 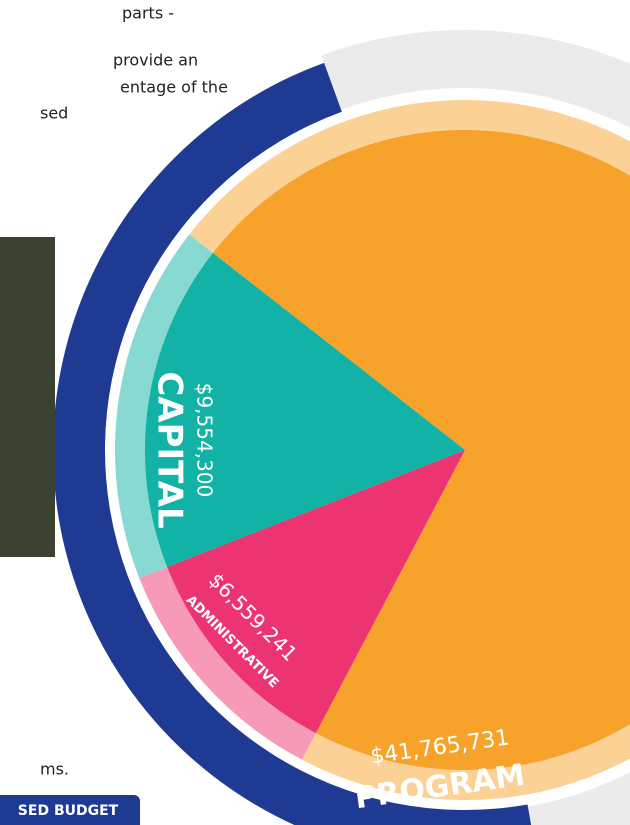 I want to click on body-text: sed, so click(x=54, y=113).